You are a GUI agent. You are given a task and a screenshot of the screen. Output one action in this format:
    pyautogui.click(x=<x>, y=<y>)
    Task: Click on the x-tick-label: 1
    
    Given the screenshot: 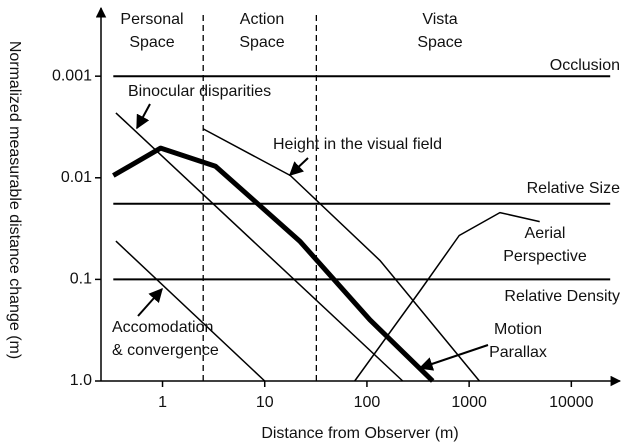 What is the action you would take?
    pyautogui.click(x=162, y=402)
    